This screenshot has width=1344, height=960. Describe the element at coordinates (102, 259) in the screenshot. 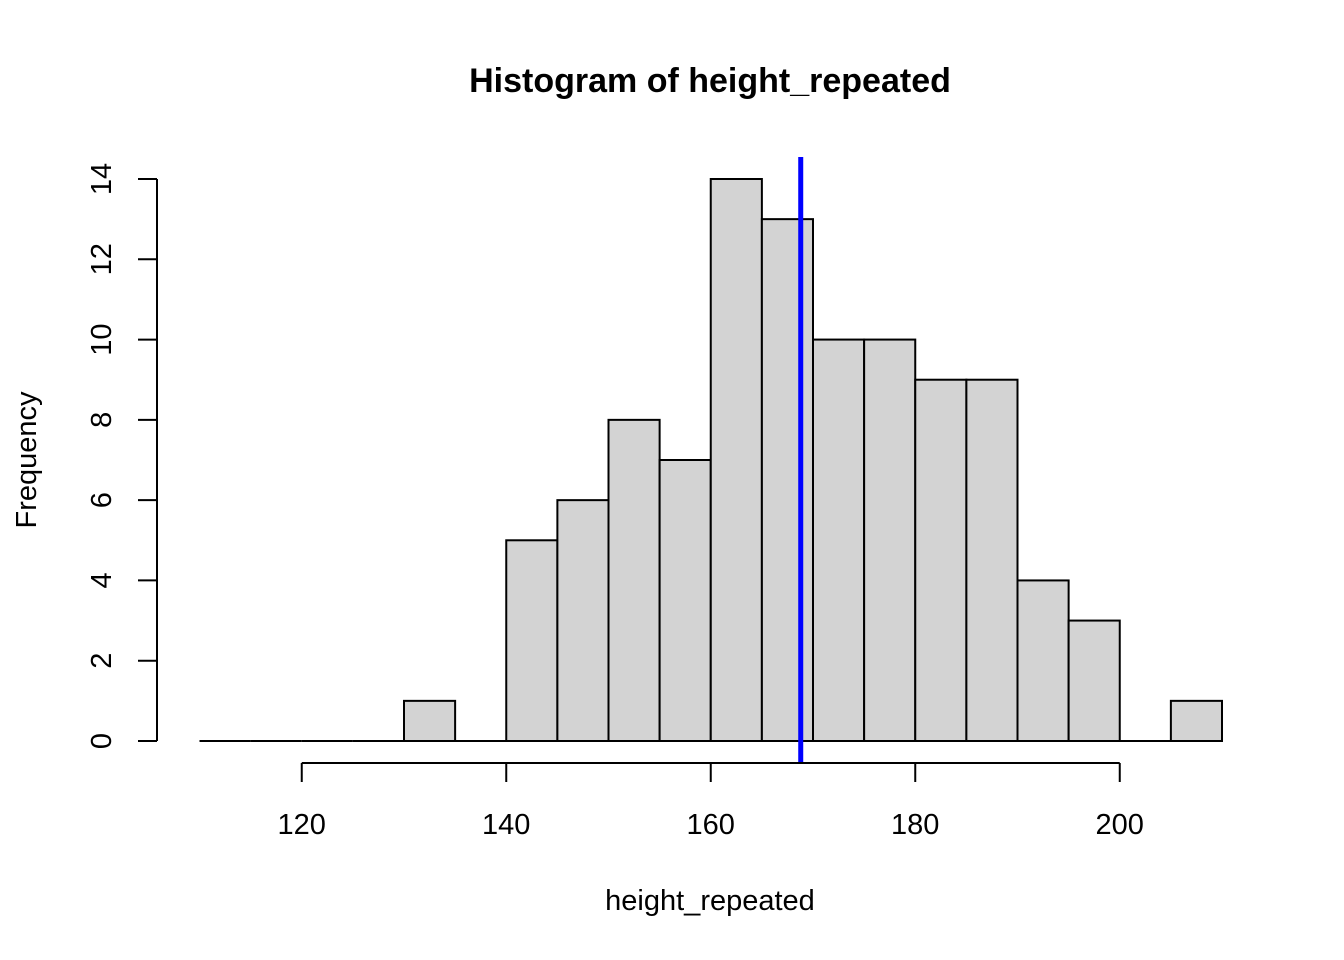

I see `y-tick-label: 12` at that location.